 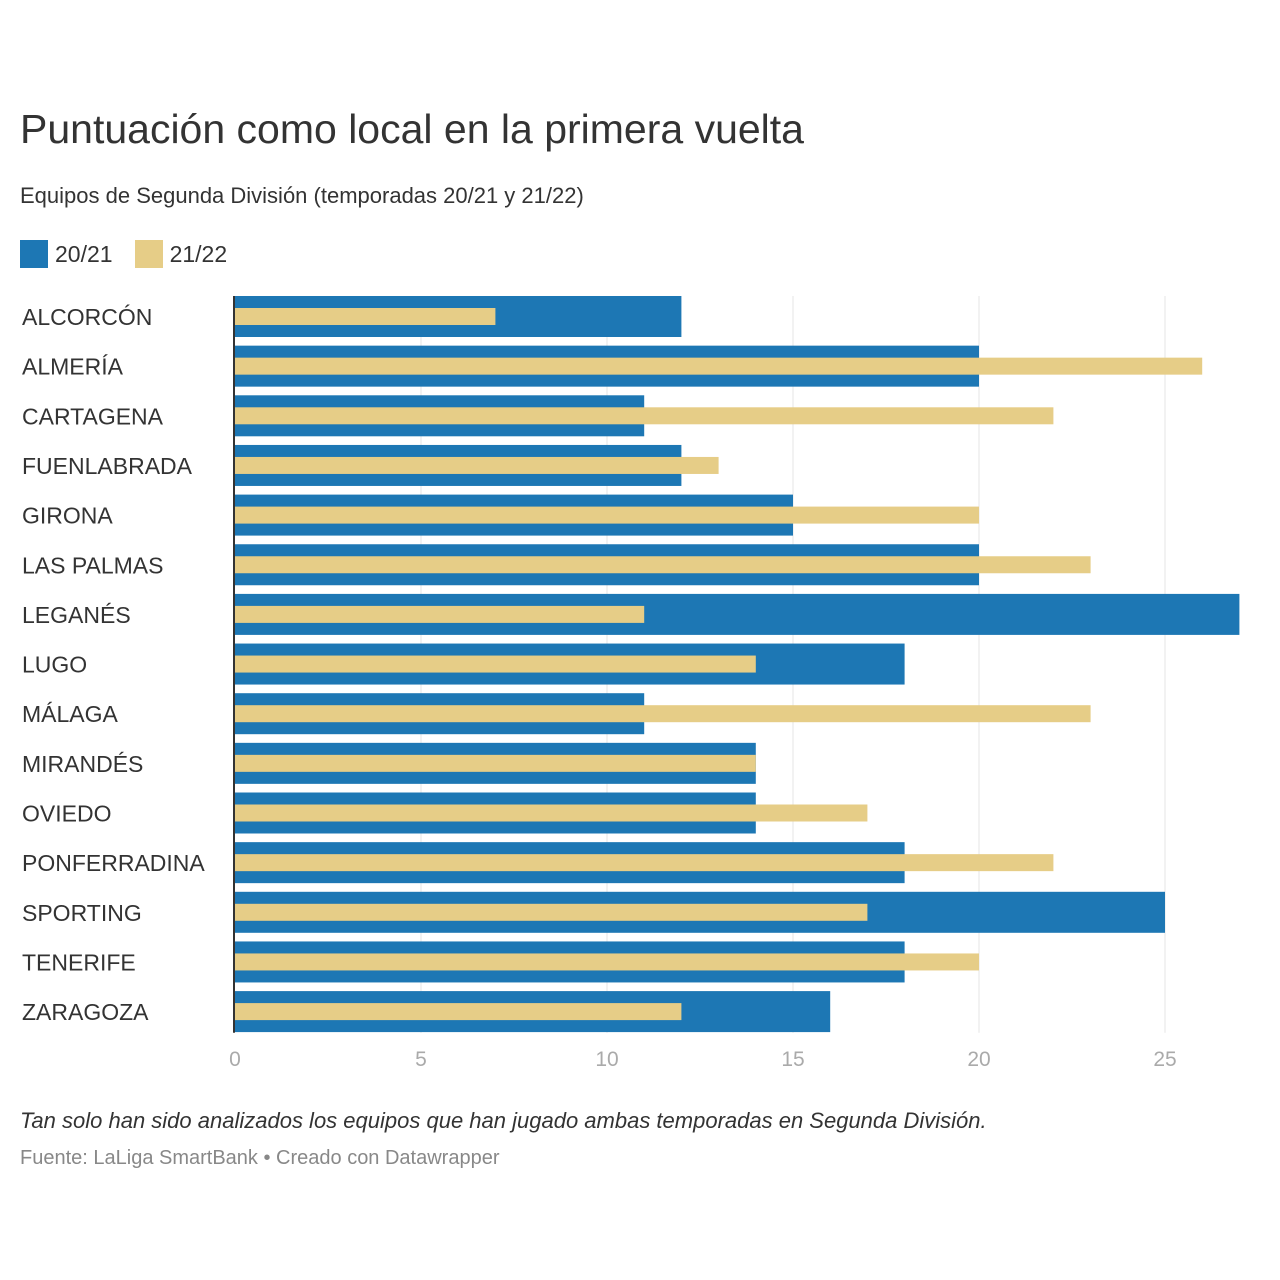 What do you see at coordinates (84, 253) in the screenshot?
I see `legend-label: 20/21` at bounding box center [84, 253].